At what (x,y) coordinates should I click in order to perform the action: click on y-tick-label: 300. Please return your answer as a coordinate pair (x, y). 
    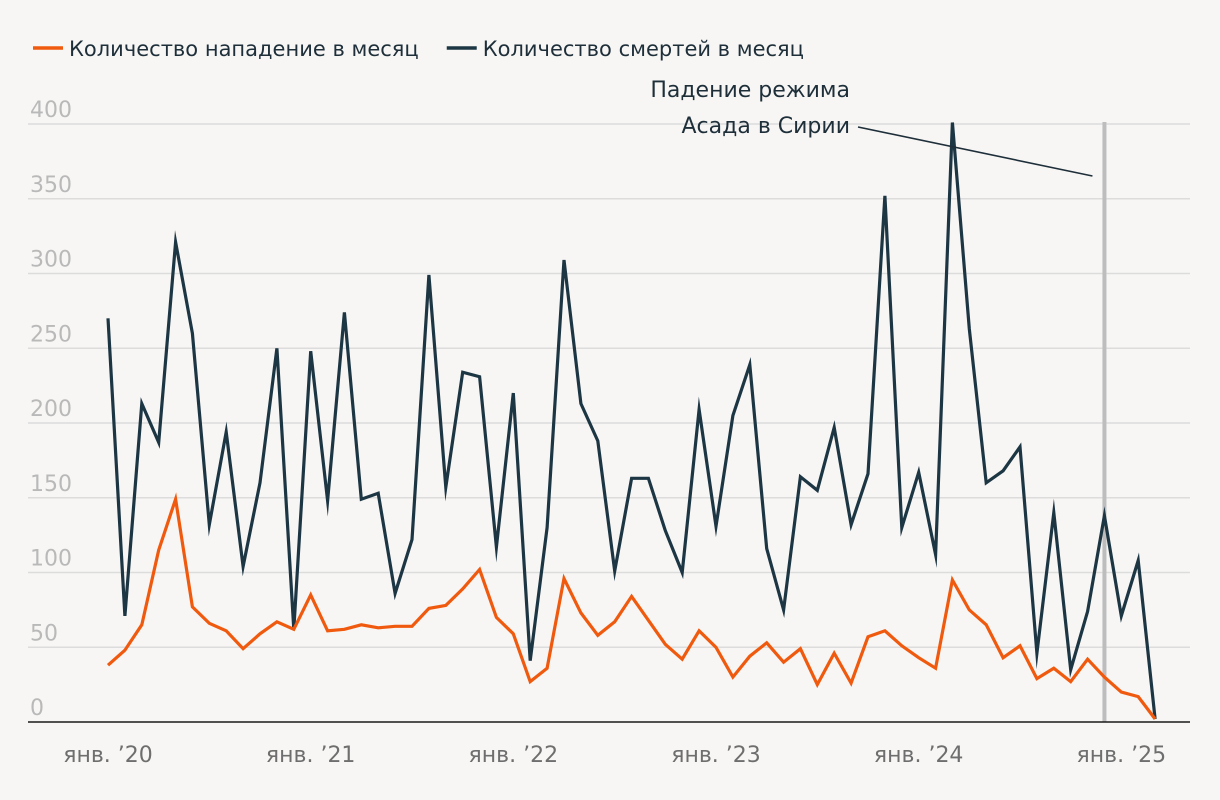
    Looking at the image, I should click on (51, 260).